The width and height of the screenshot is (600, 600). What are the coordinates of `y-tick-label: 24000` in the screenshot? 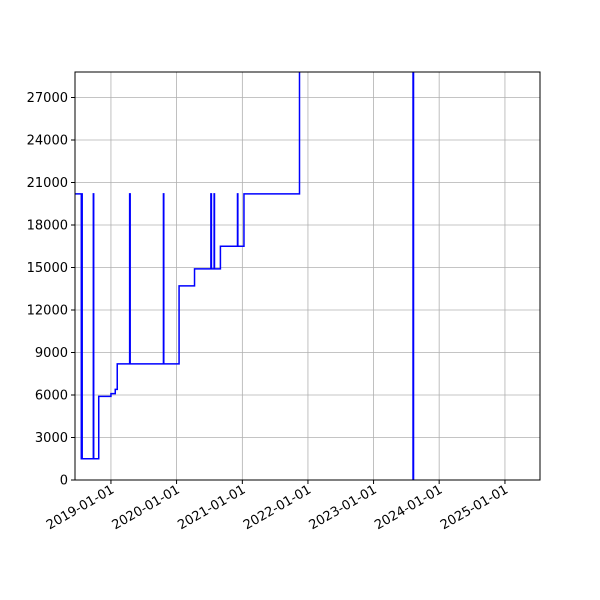 It's located at (47, 141).